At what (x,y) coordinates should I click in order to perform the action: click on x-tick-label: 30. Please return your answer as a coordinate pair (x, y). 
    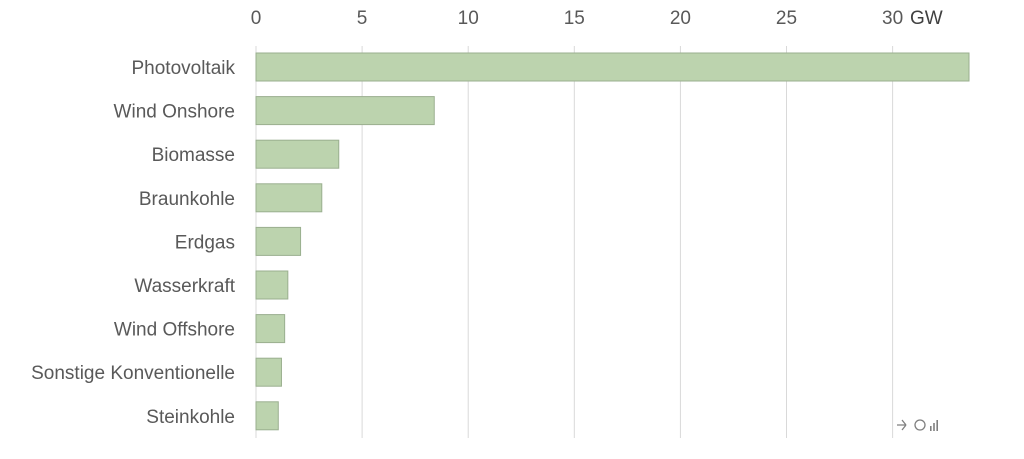
    Looking at the image, I should click on (892, 18).